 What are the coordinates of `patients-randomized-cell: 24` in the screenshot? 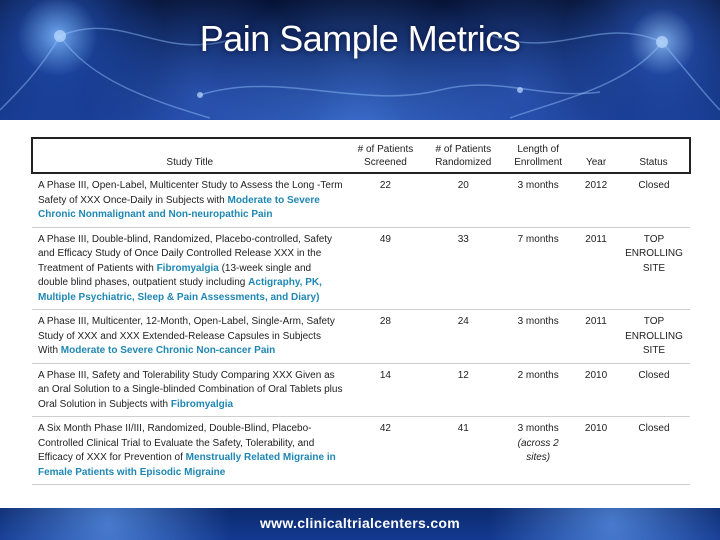 It's located at (463, 336).